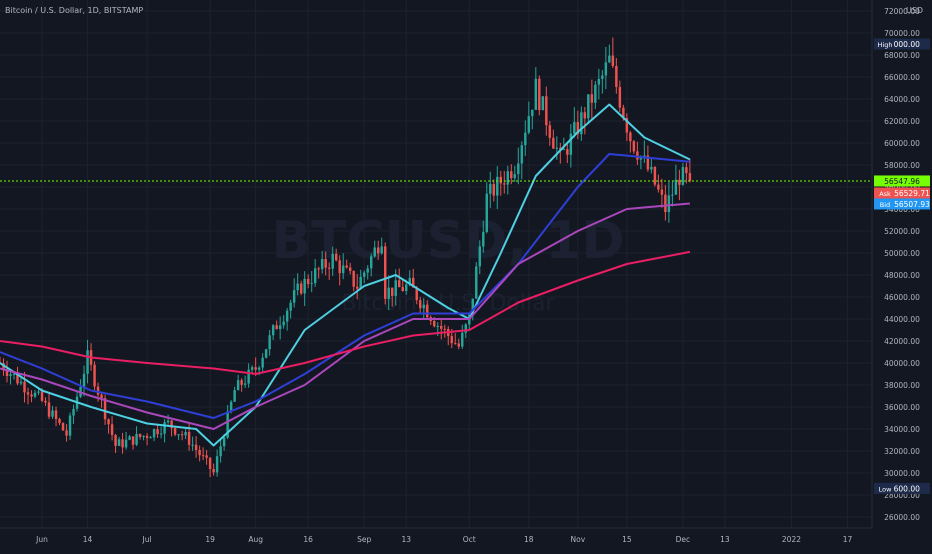  Describe the element at coordinates (308, 539) in the screenshot. I see `time-tick-label: 16` at that location.